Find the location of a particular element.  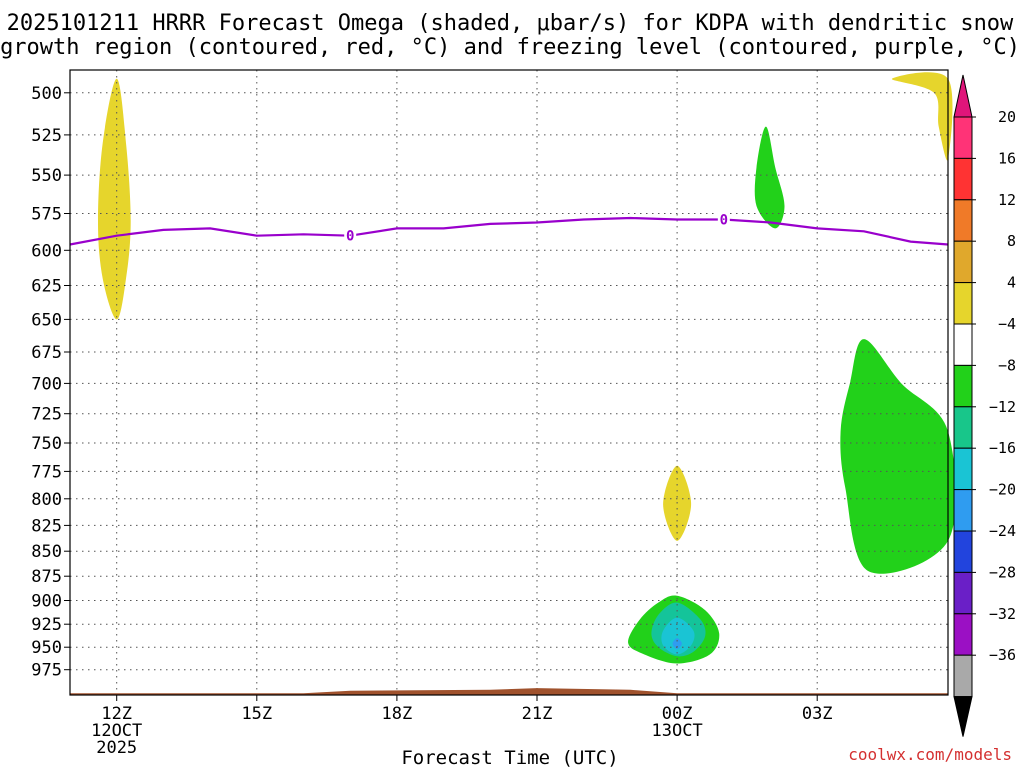

colorbar-label: −24 is located at coordinates (1002, 531).